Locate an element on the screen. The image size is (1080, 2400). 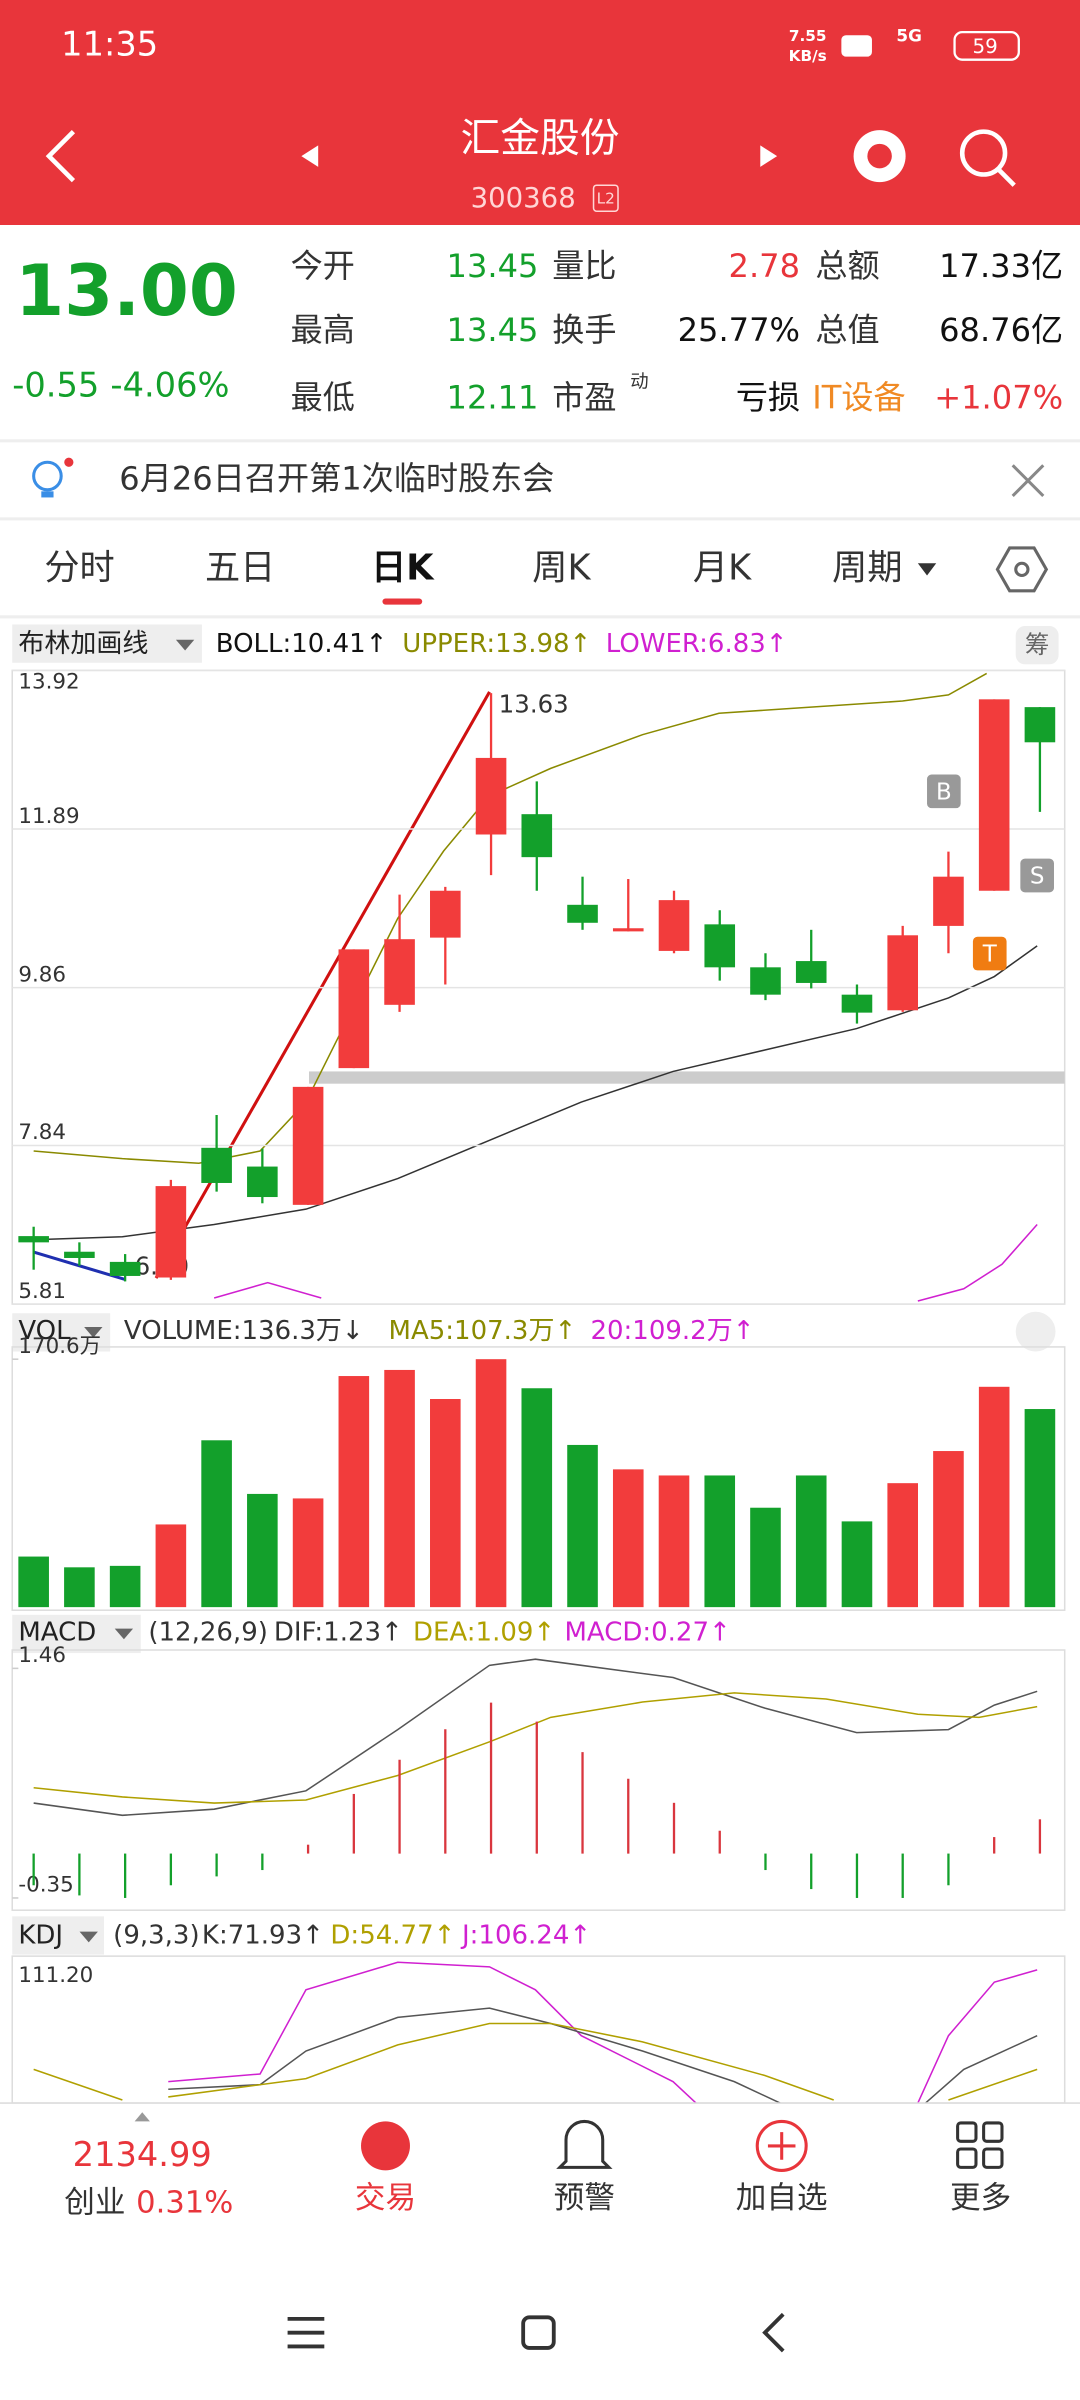
chips-button is located at coordinates (1037, 645).